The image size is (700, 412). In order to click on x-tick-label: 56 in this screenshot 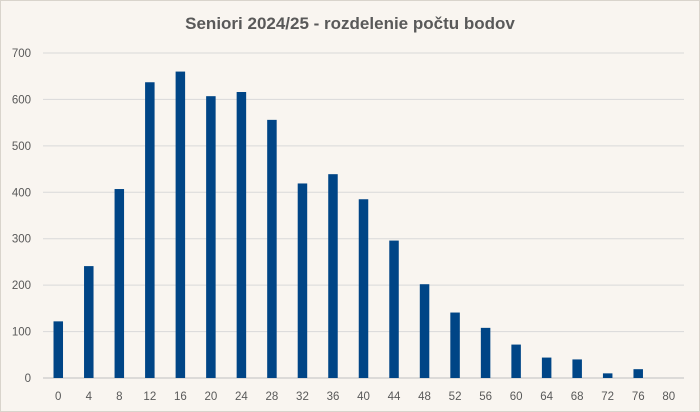, I will do `click(485, 397)`.